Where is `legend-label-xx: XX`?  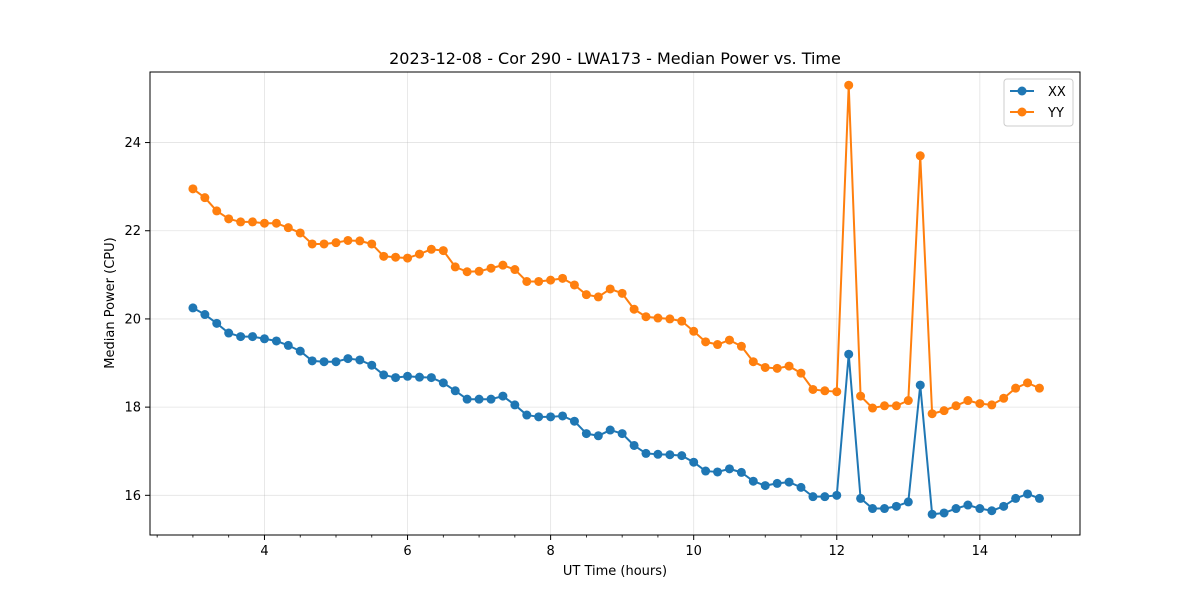
legend-label-xx: XX is located at coordinates (1057, 92).